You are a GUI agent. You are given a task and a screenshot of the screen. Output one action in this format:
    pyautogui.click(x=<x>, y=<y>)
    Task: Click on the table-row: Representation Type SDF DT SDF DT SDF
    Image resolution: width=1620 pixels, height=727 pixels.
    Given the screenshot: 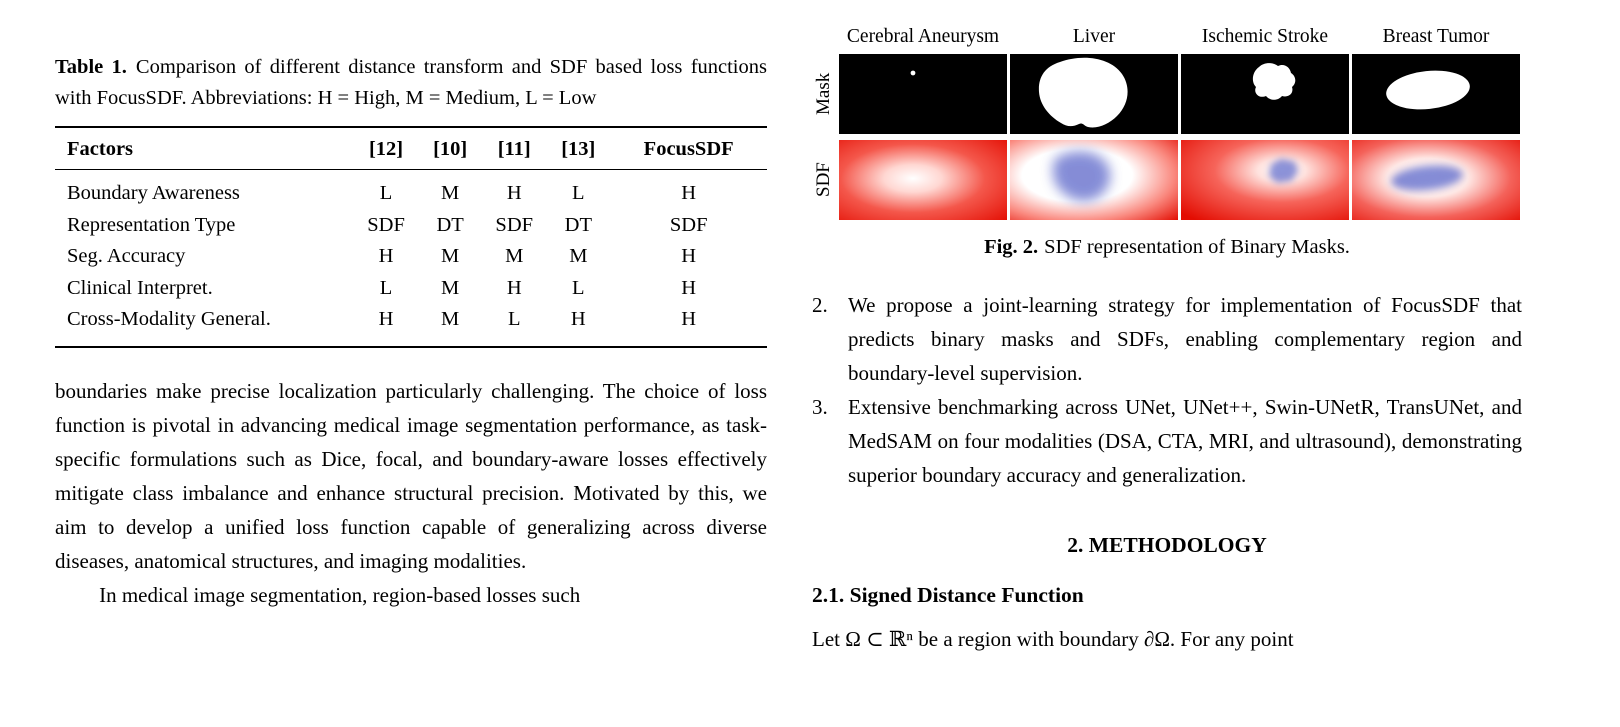 What is the action you would take?
    pyautogui.click(x=411, y=226)
    